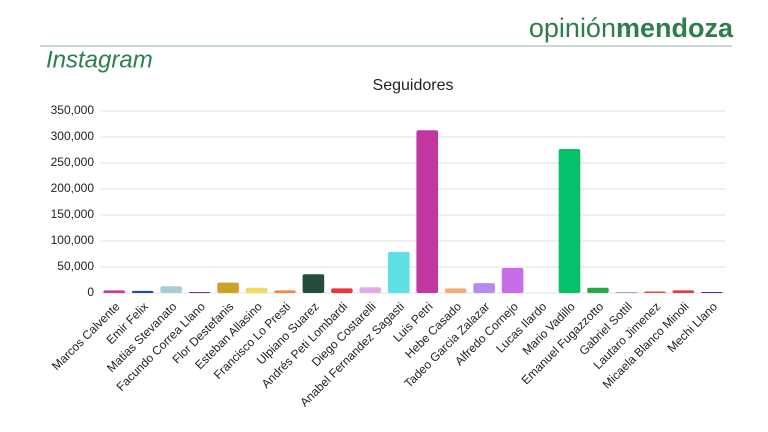 The height and width of the screenshot is (432, 768). Describe the element at coordinates (90, 292) in the screenshot. I see `y-tick-label: 0` at that location.